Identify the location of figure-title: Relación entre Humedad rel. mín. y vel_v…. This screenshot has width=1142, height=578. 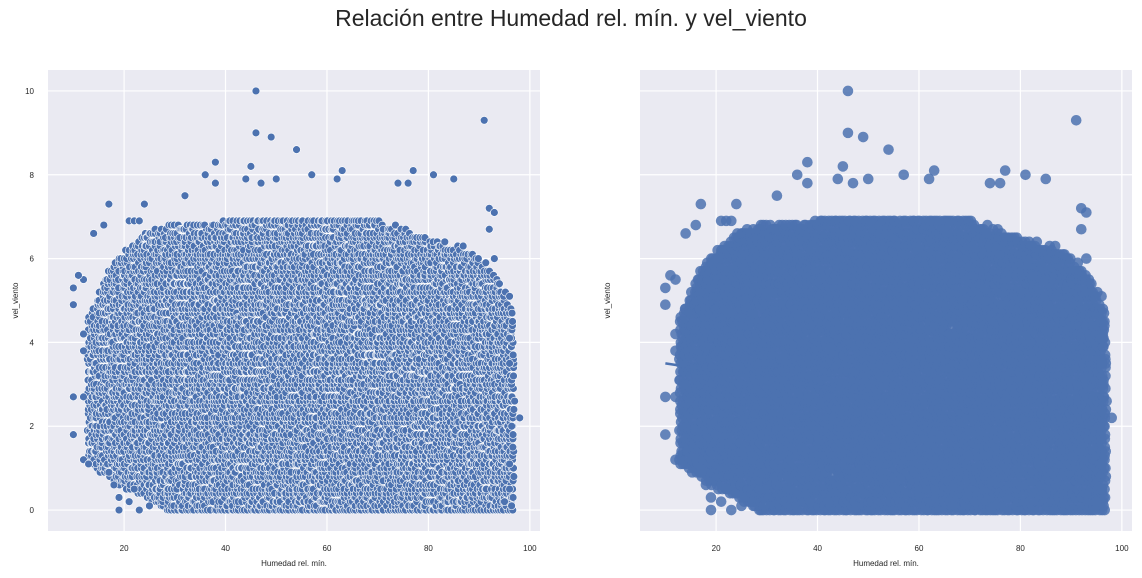
(571, 18).